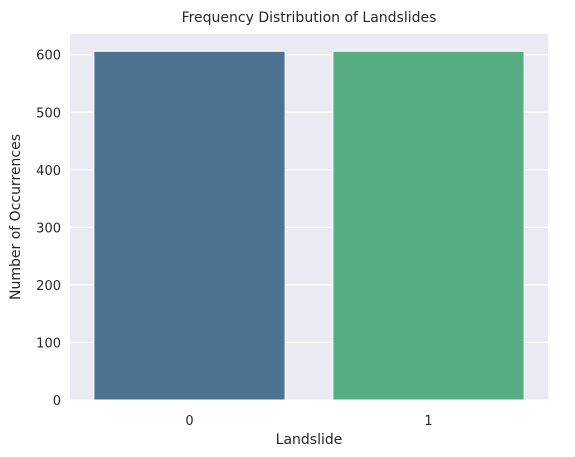 The image size is (575, 457). Describe the element at coordinates (48, 171) in the screenshot. I see `y-tick-label: 400` at that location.